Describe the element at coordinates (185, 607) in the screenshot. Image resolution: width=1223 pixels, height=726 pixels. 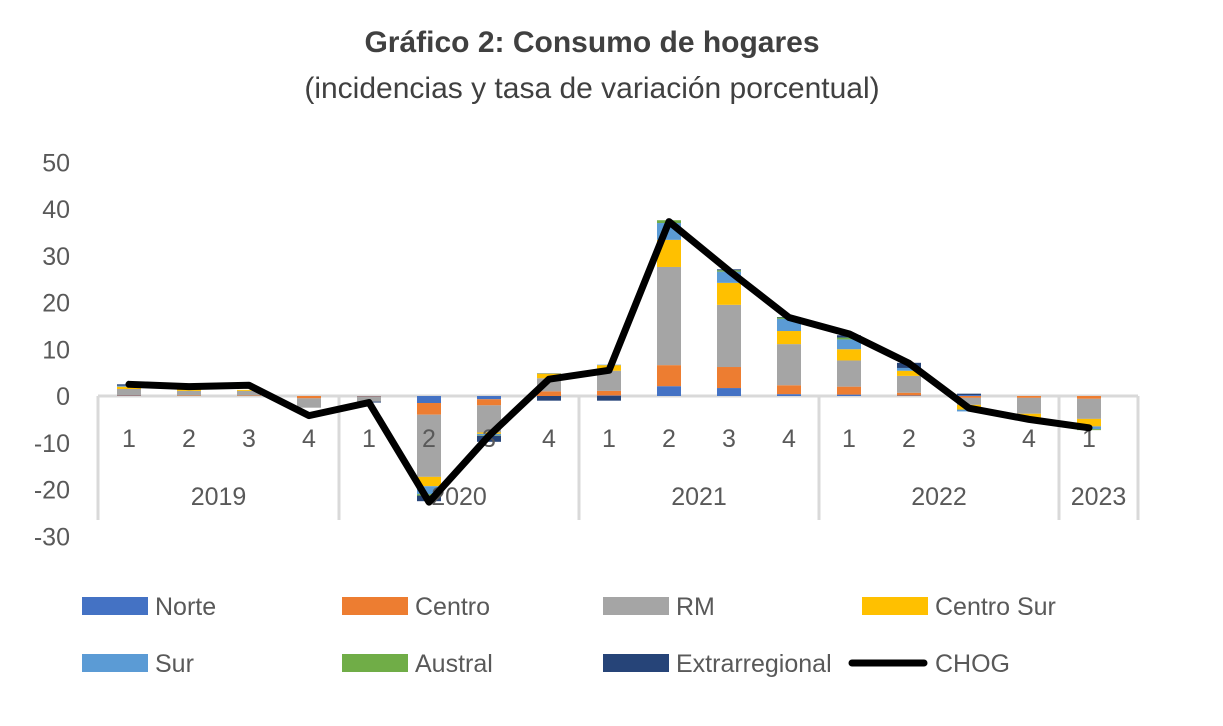
I see `legend-label: Norte` at that location.